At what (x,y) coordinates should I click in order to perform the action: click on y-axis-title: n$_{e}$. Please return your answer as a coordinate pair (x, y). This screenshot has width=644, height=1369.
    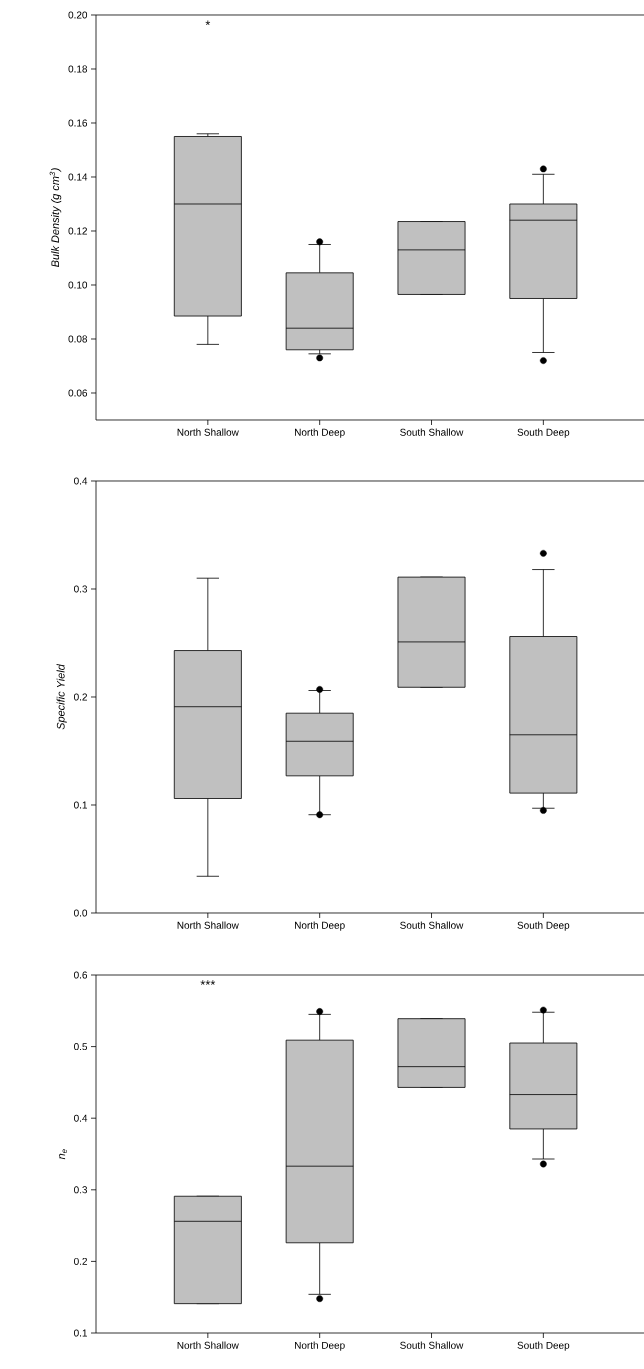
    Looking at the image, I should click on (63, 1154).